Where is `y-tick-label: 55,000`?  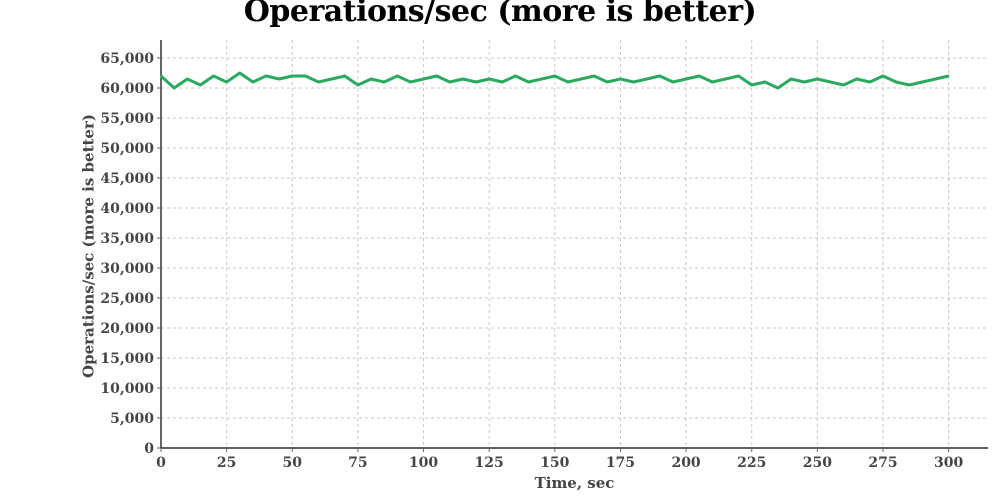 y-tick-label: 55,000 is located at coordinates (127, 119).